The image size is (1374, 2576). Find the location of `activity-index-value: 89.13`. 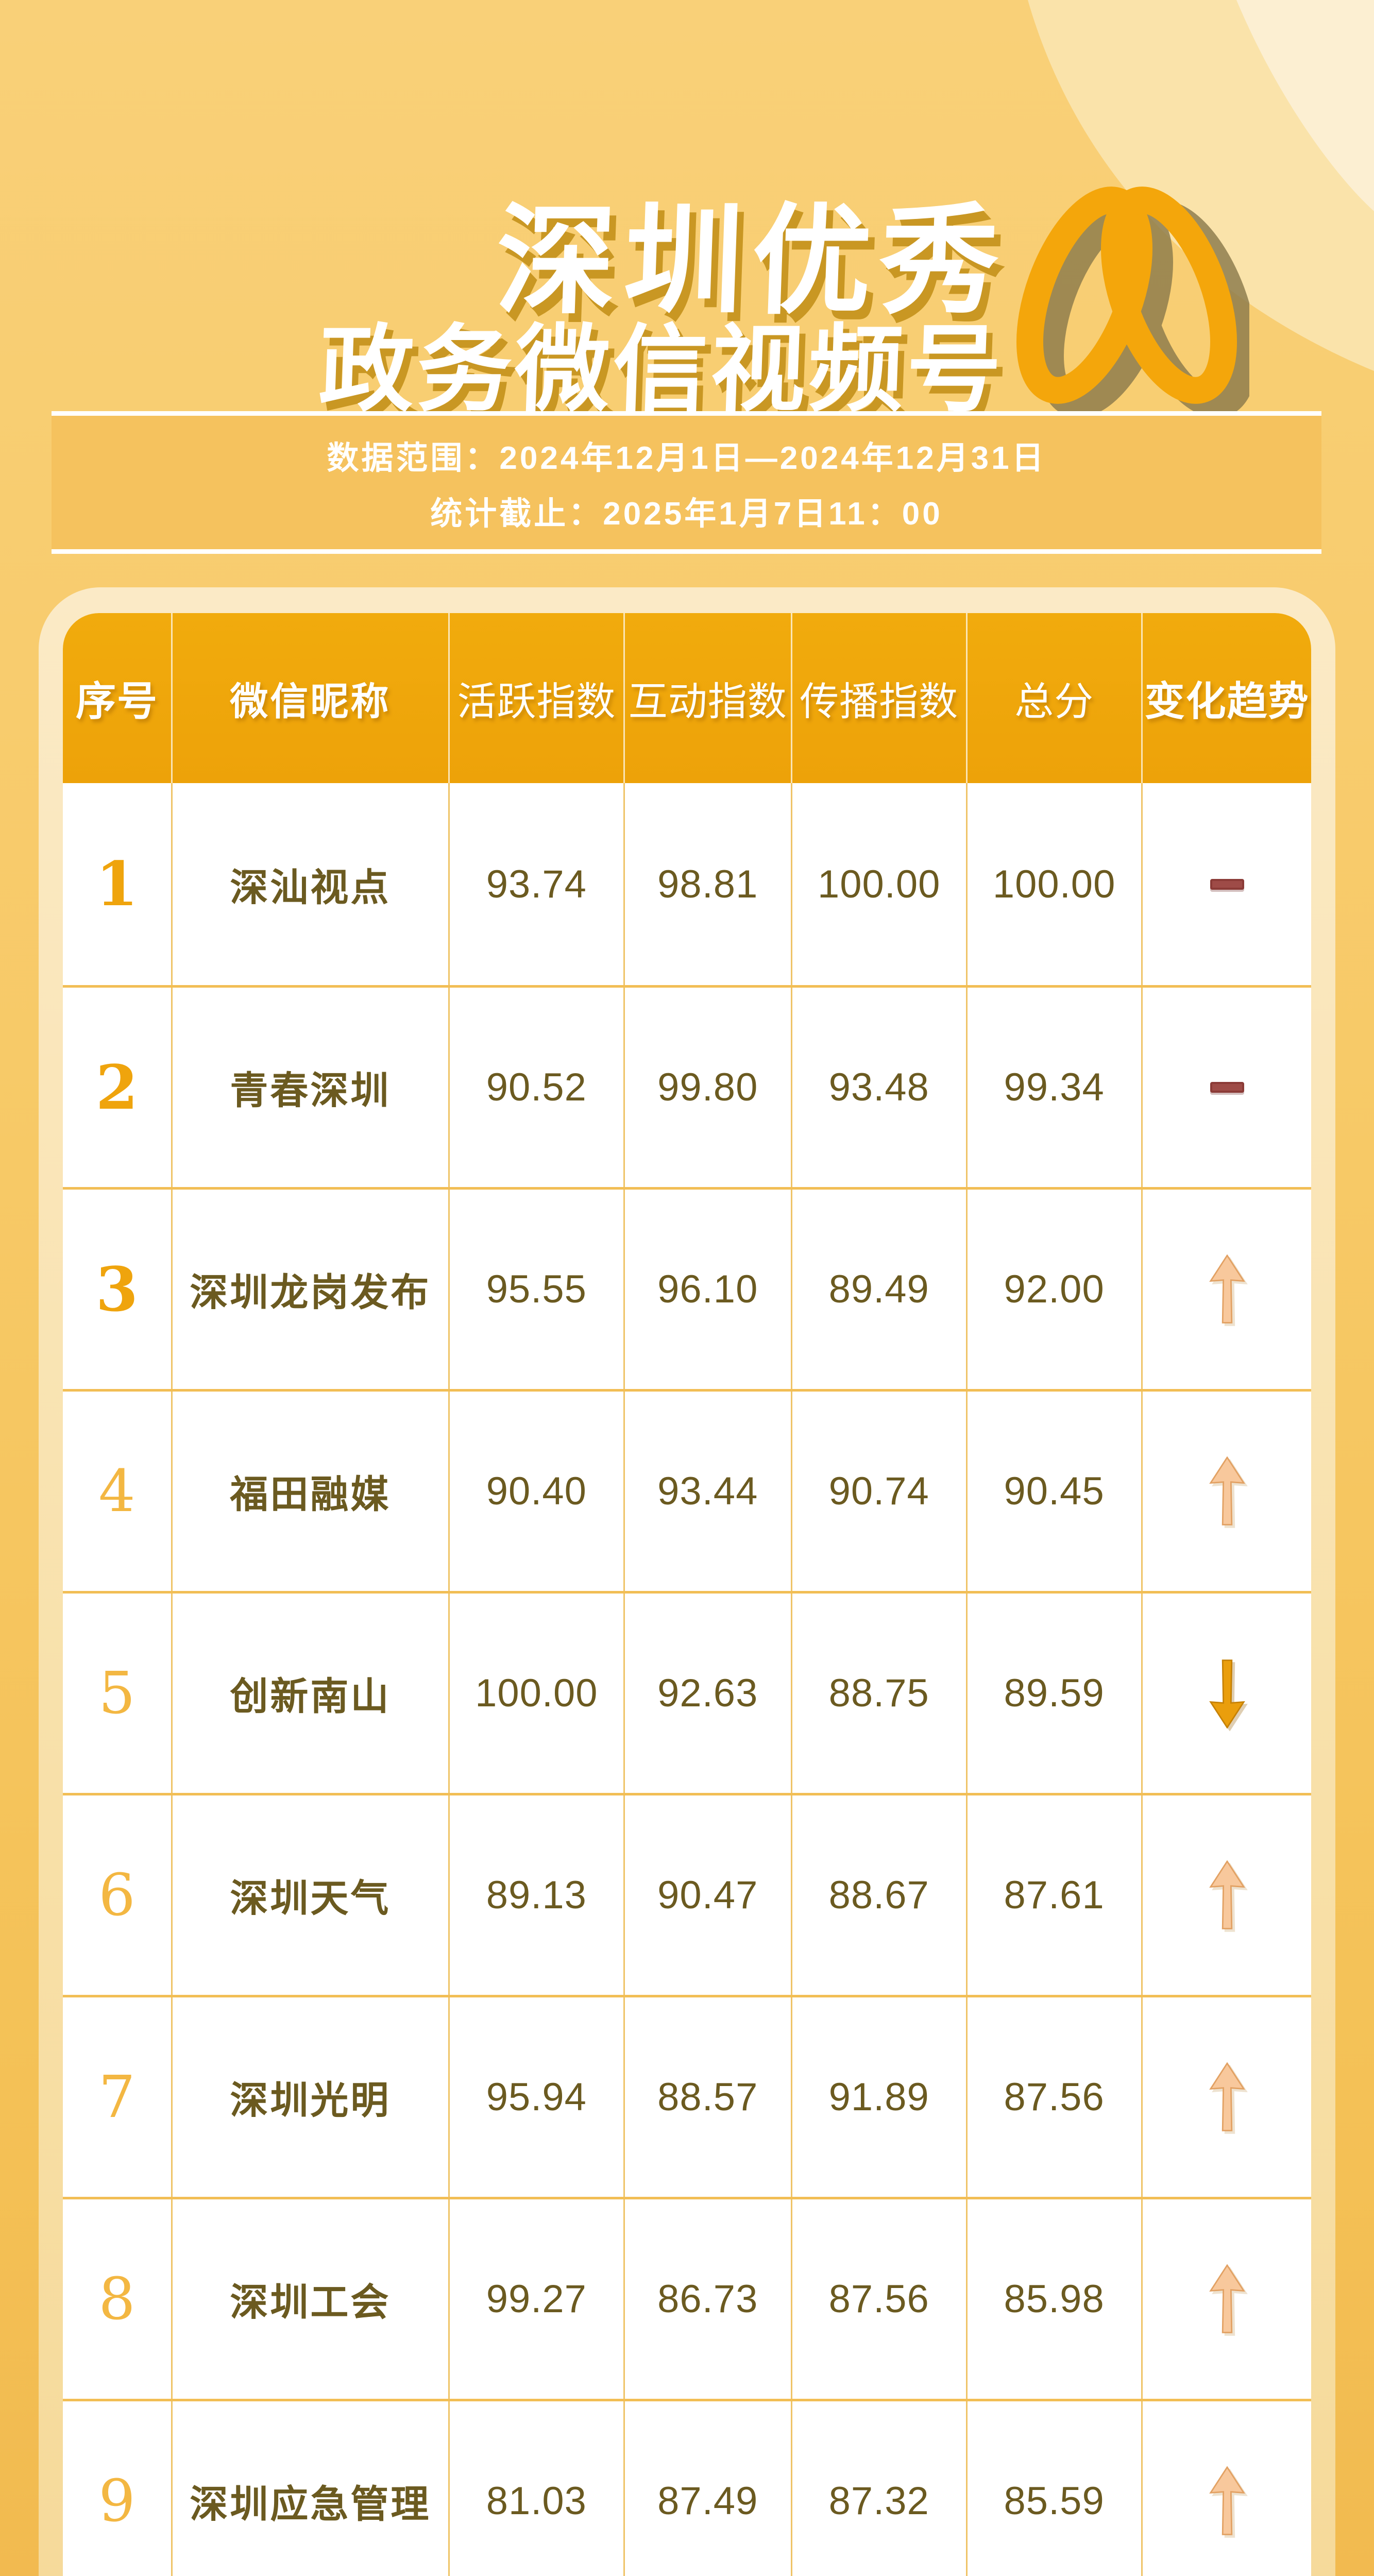

activity-index-value: 89.13 is located at coordinates (536, 1895).